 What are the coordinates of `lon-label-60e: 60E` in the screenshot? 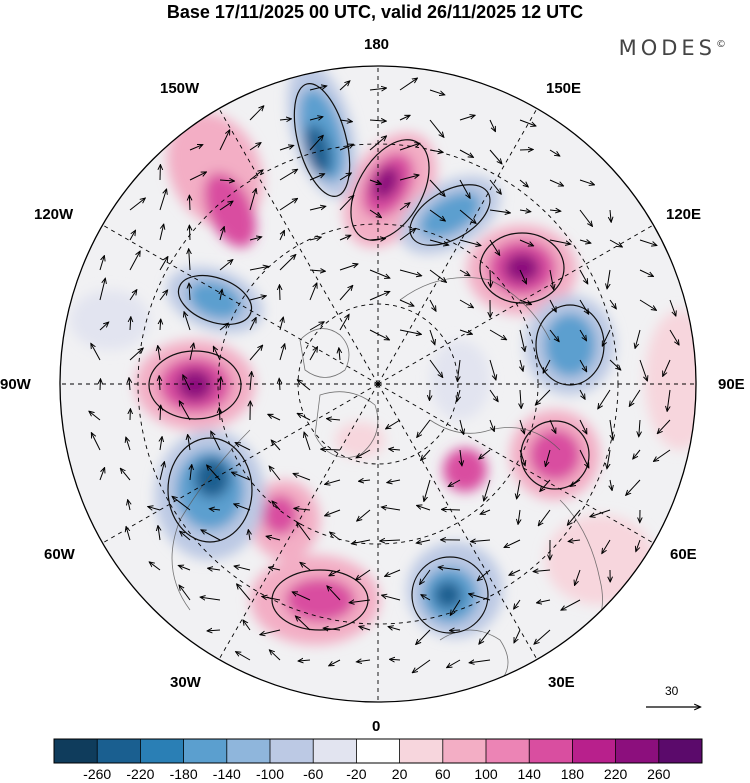 It's located at (683, 554).